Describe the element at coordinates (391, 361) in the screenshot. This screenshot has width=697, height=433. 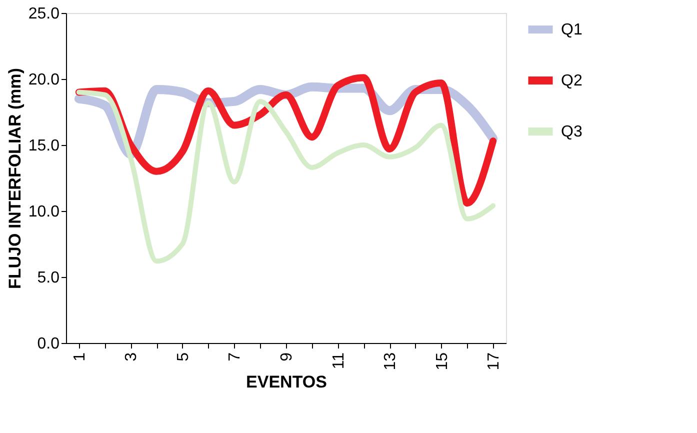
I see `x-tick-label: 13` at that location.